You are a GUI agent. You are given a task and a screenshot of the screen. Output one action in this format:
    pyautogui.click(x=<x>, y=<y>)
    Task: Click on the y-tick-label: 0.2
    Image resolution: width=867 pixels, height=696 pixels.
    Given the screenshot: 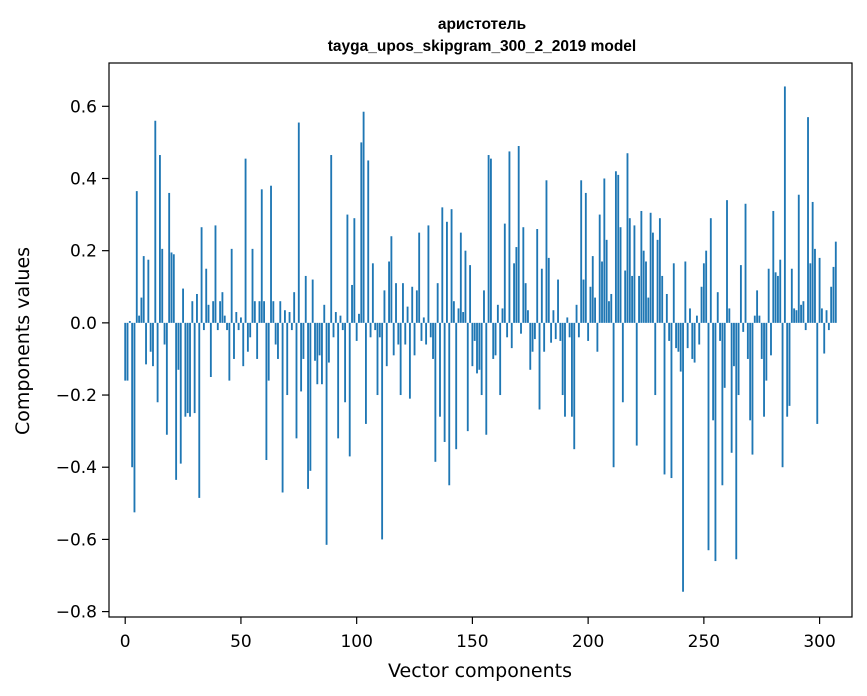 What is the action you would take?
    pyautogui.click(x=83, y=252)
    